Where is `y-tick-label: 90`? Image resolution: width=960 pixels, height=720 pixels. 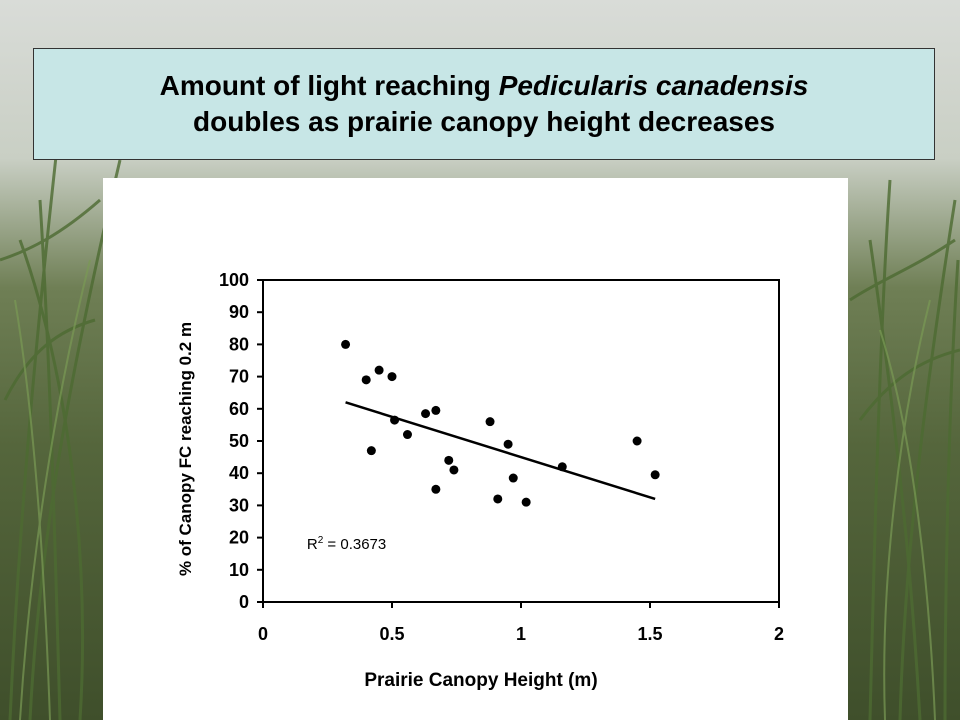
y-tick-label: 90 is located at coordinates (239, 312).